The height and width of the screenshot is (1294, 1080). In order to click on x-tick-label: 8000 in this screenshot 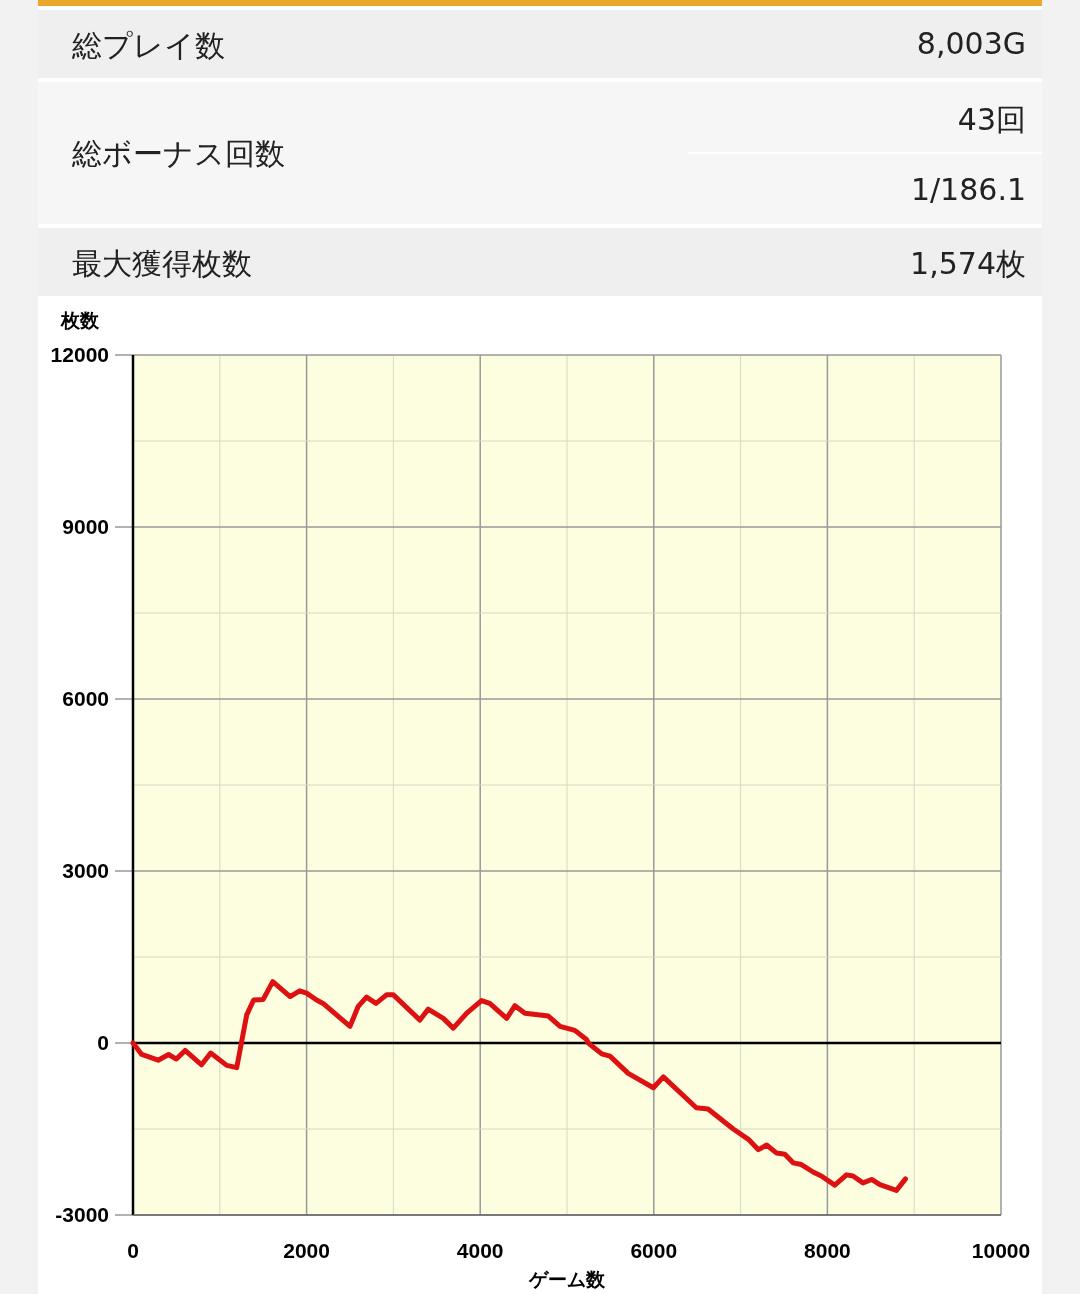, I will do `click(827, 1250)`.